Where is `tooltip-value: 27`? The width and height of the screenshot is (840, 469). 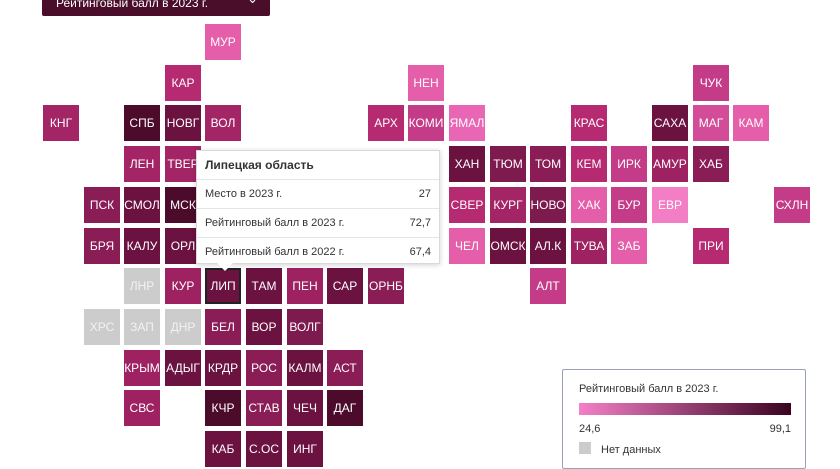 tooltip-value: 27 is located at coordinates (424, 194).